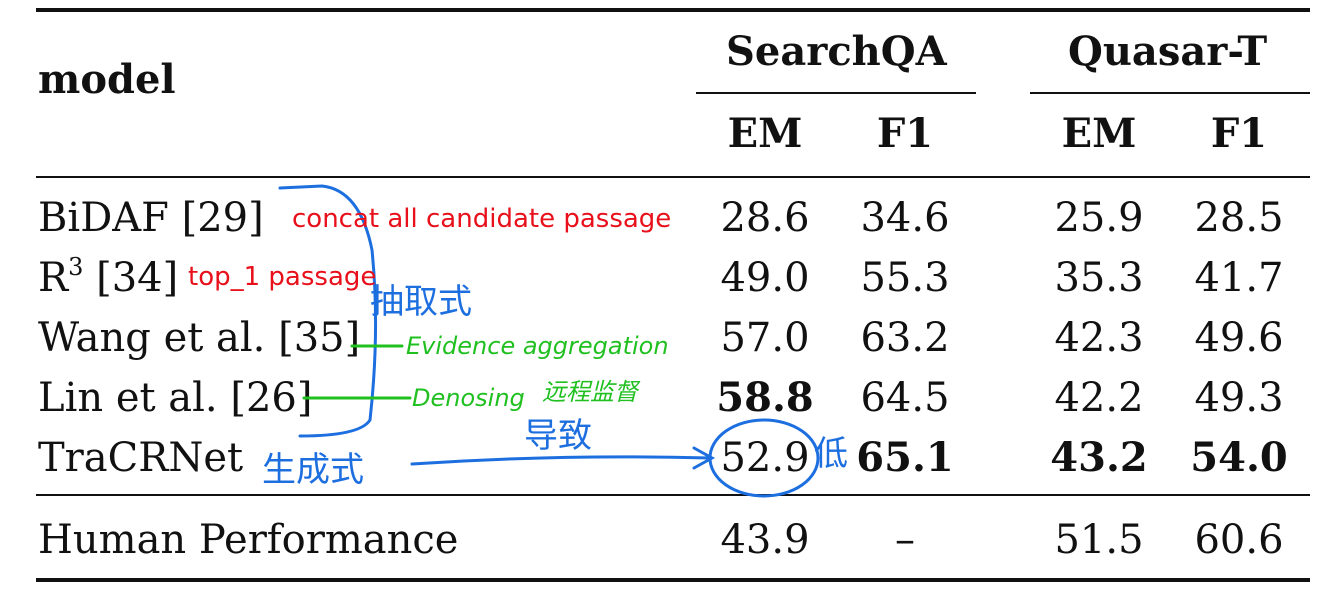  I want to click on cell-value: 43.9, so click(765, 540).